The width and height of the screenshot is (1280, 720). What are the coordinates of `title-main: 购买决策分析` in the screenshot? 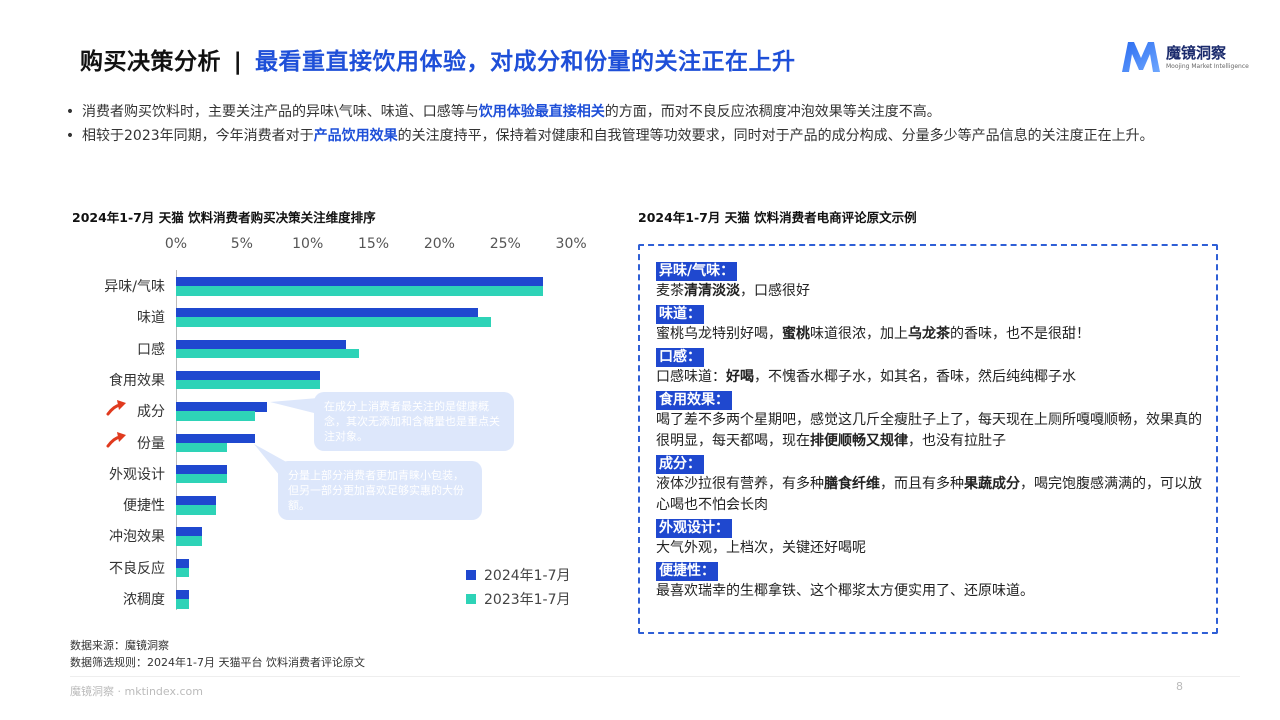 It's located at (150, 62).